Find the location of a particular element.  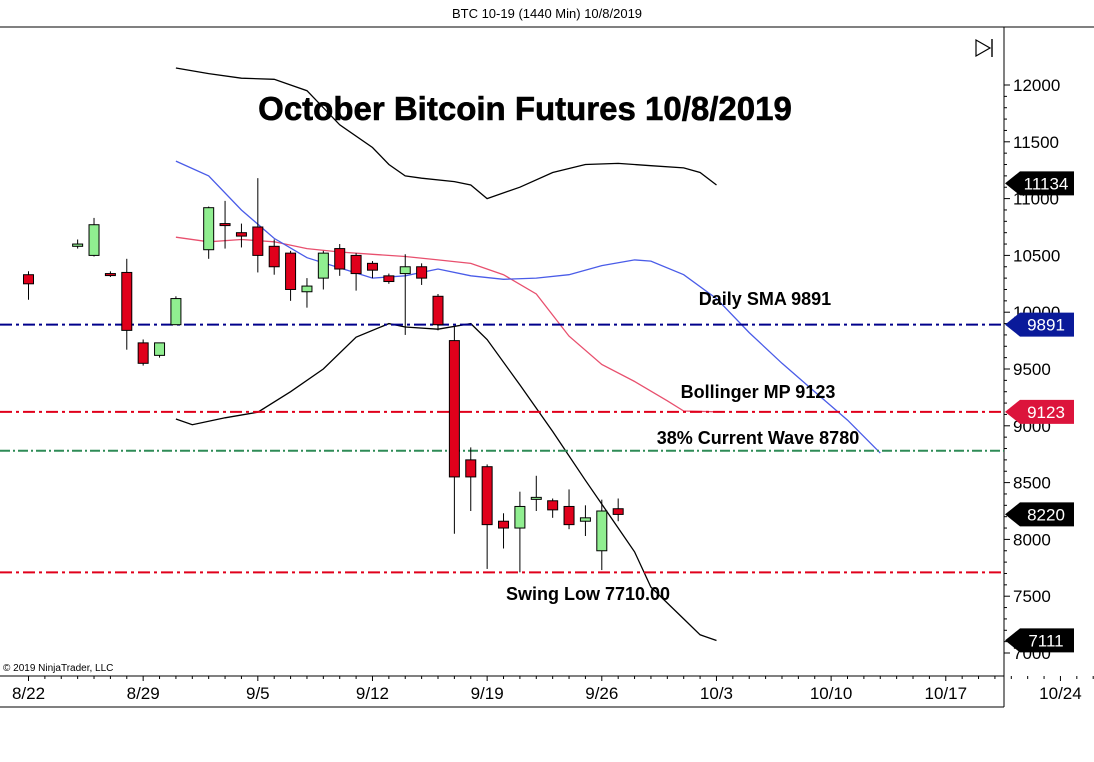

x-tick-label: 10/24 is located at coordinates (1060, 693).